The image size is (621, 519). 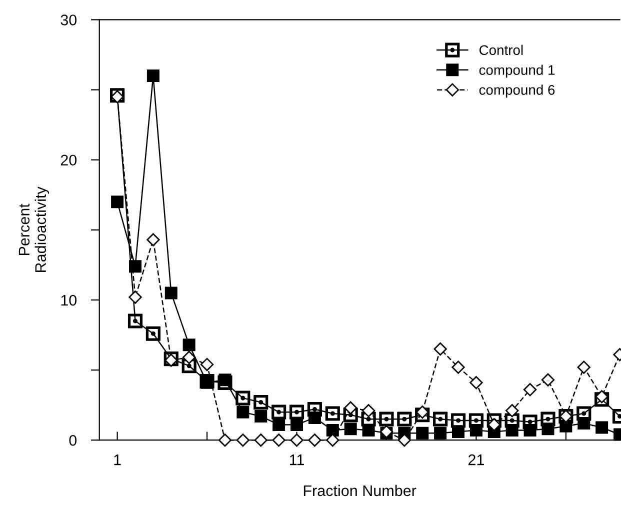 I want to click on x-tick-label: 1, so click(x=117, y=460).